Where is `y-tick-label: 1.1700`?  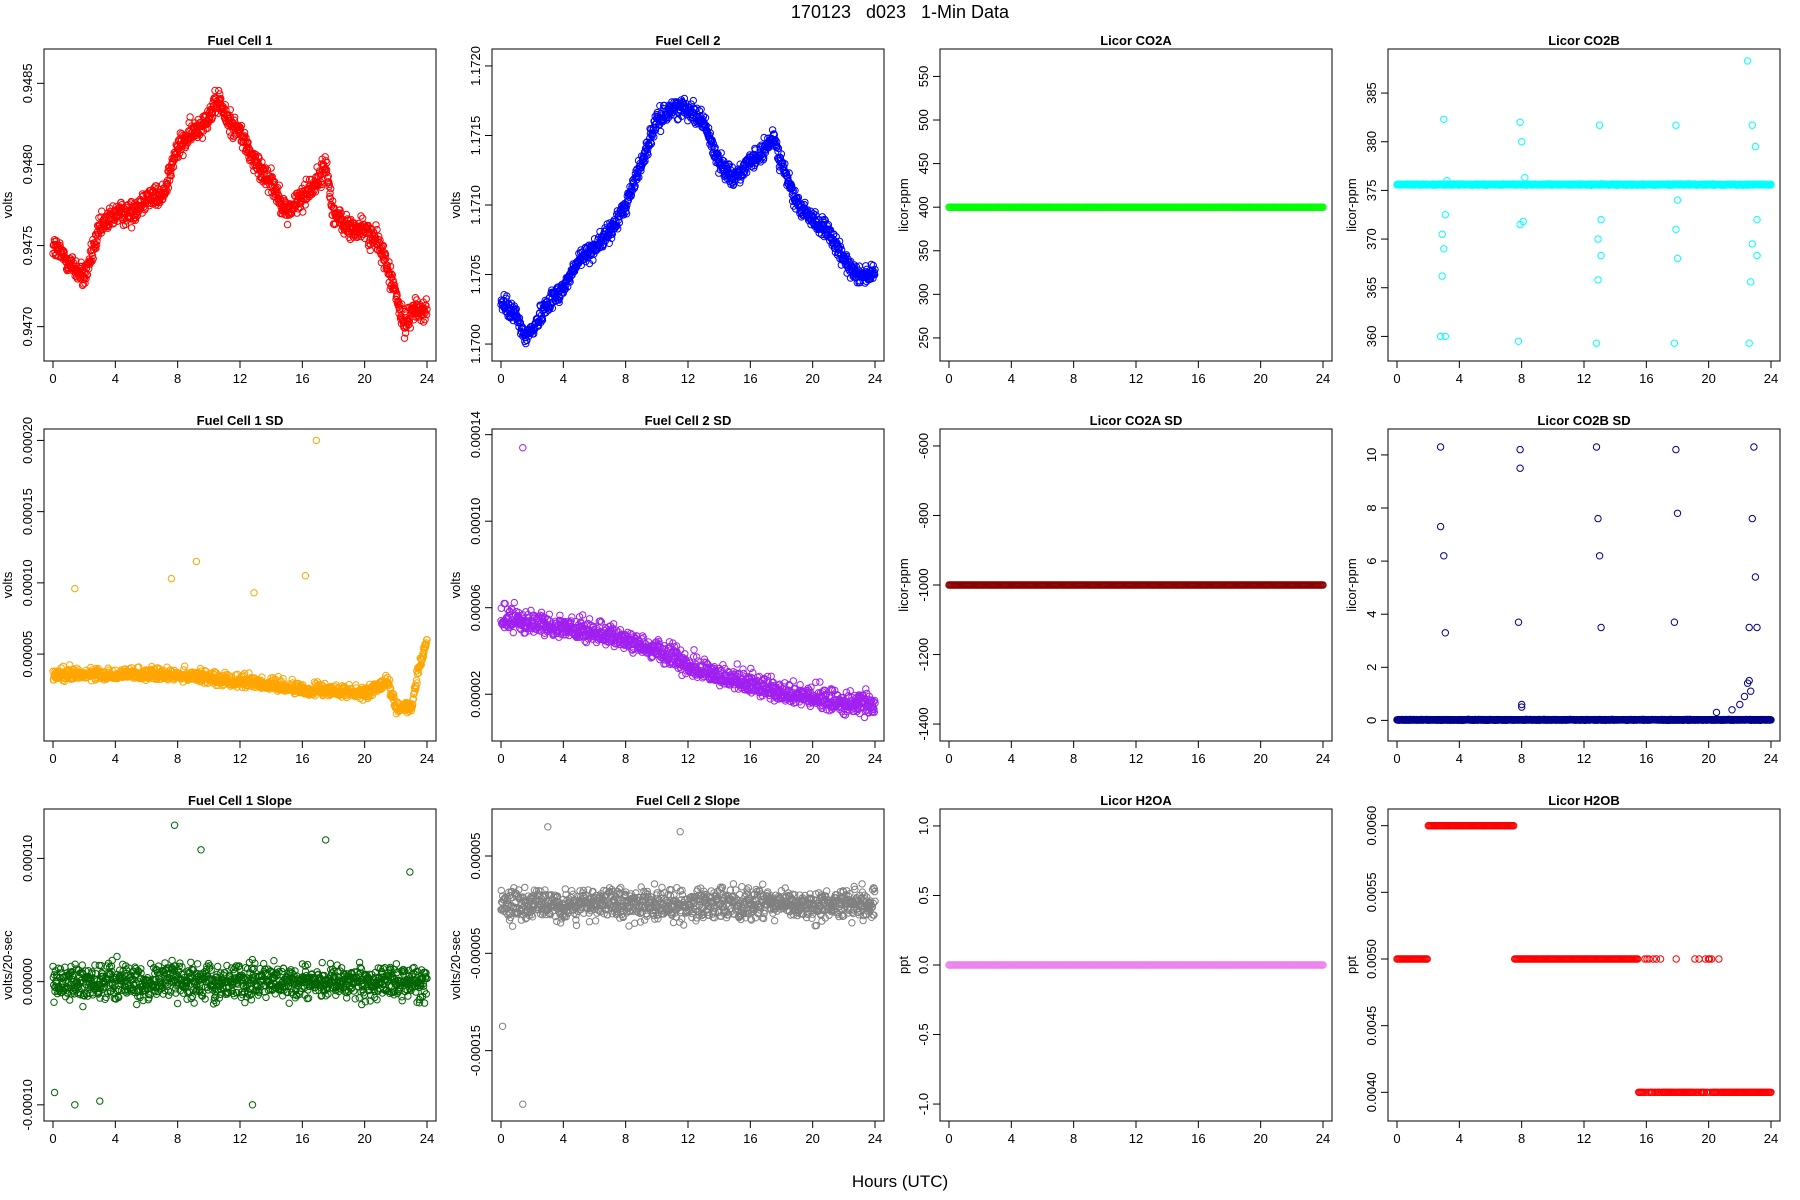
y-tick-label: 1.1700 is located at coordinates (475, 344).